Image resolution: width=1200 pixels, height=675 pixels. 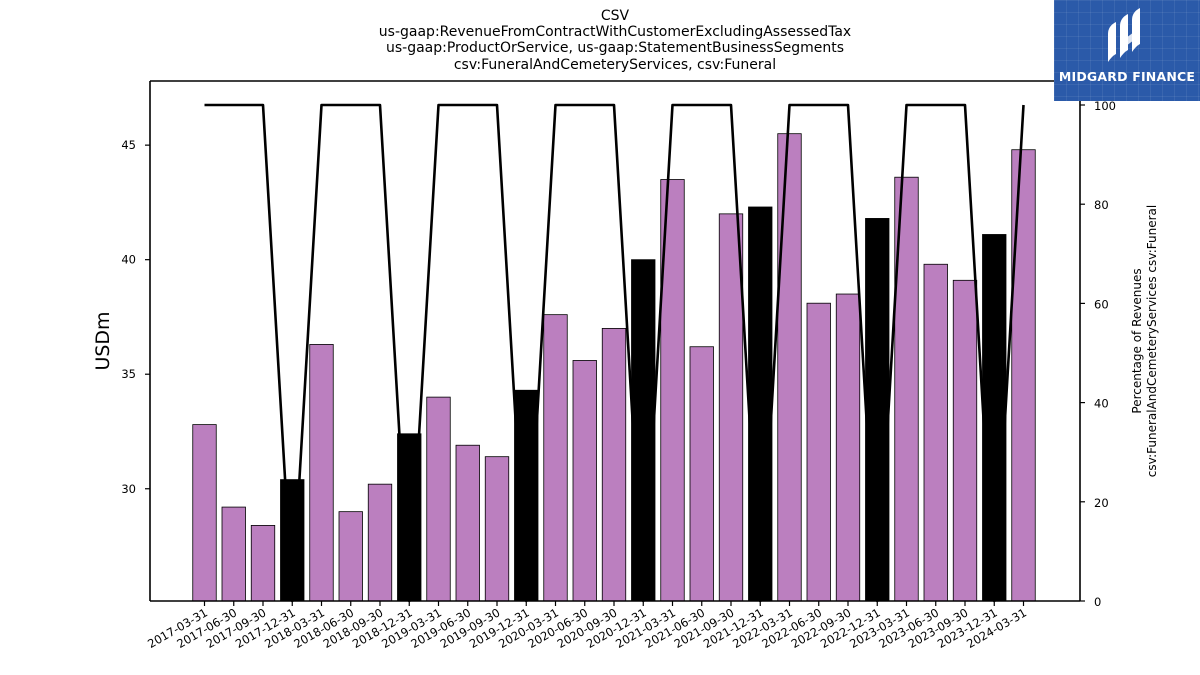 I want to click on y-axis-label-right-line-1: Percentage of Revenues, so click(x=1137, y=340).